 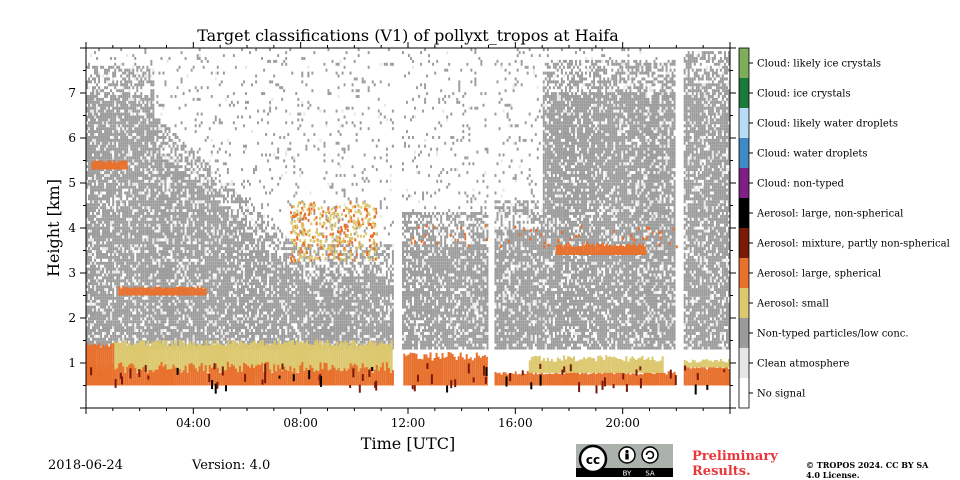 I want to click on copyright-label: © TROPOS 2024. CC BY SA 4.0 License., so click(x=871, y=470).